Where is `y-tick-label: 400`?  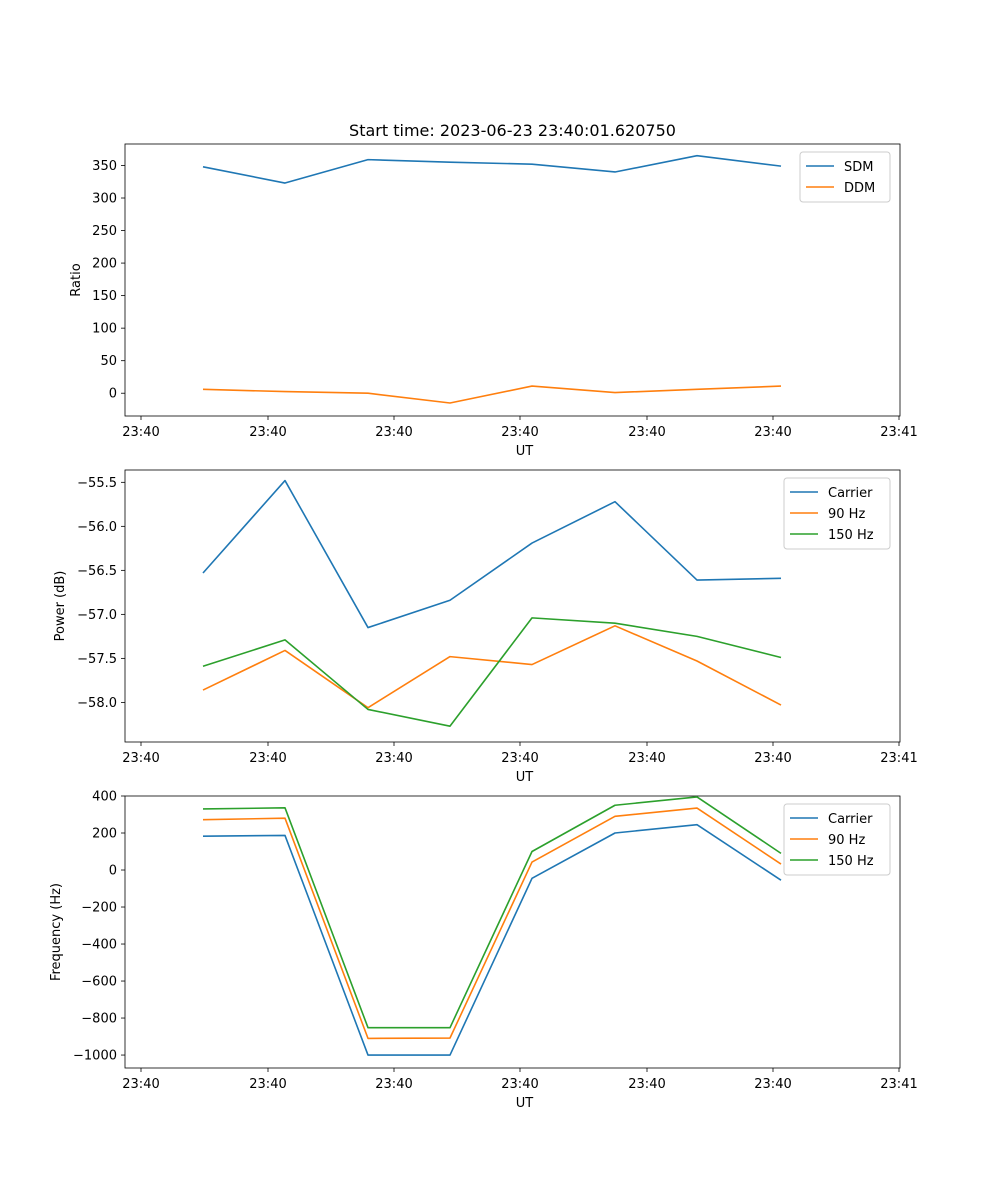 y-tick-label: 400 is located at coordinates (104, 797).